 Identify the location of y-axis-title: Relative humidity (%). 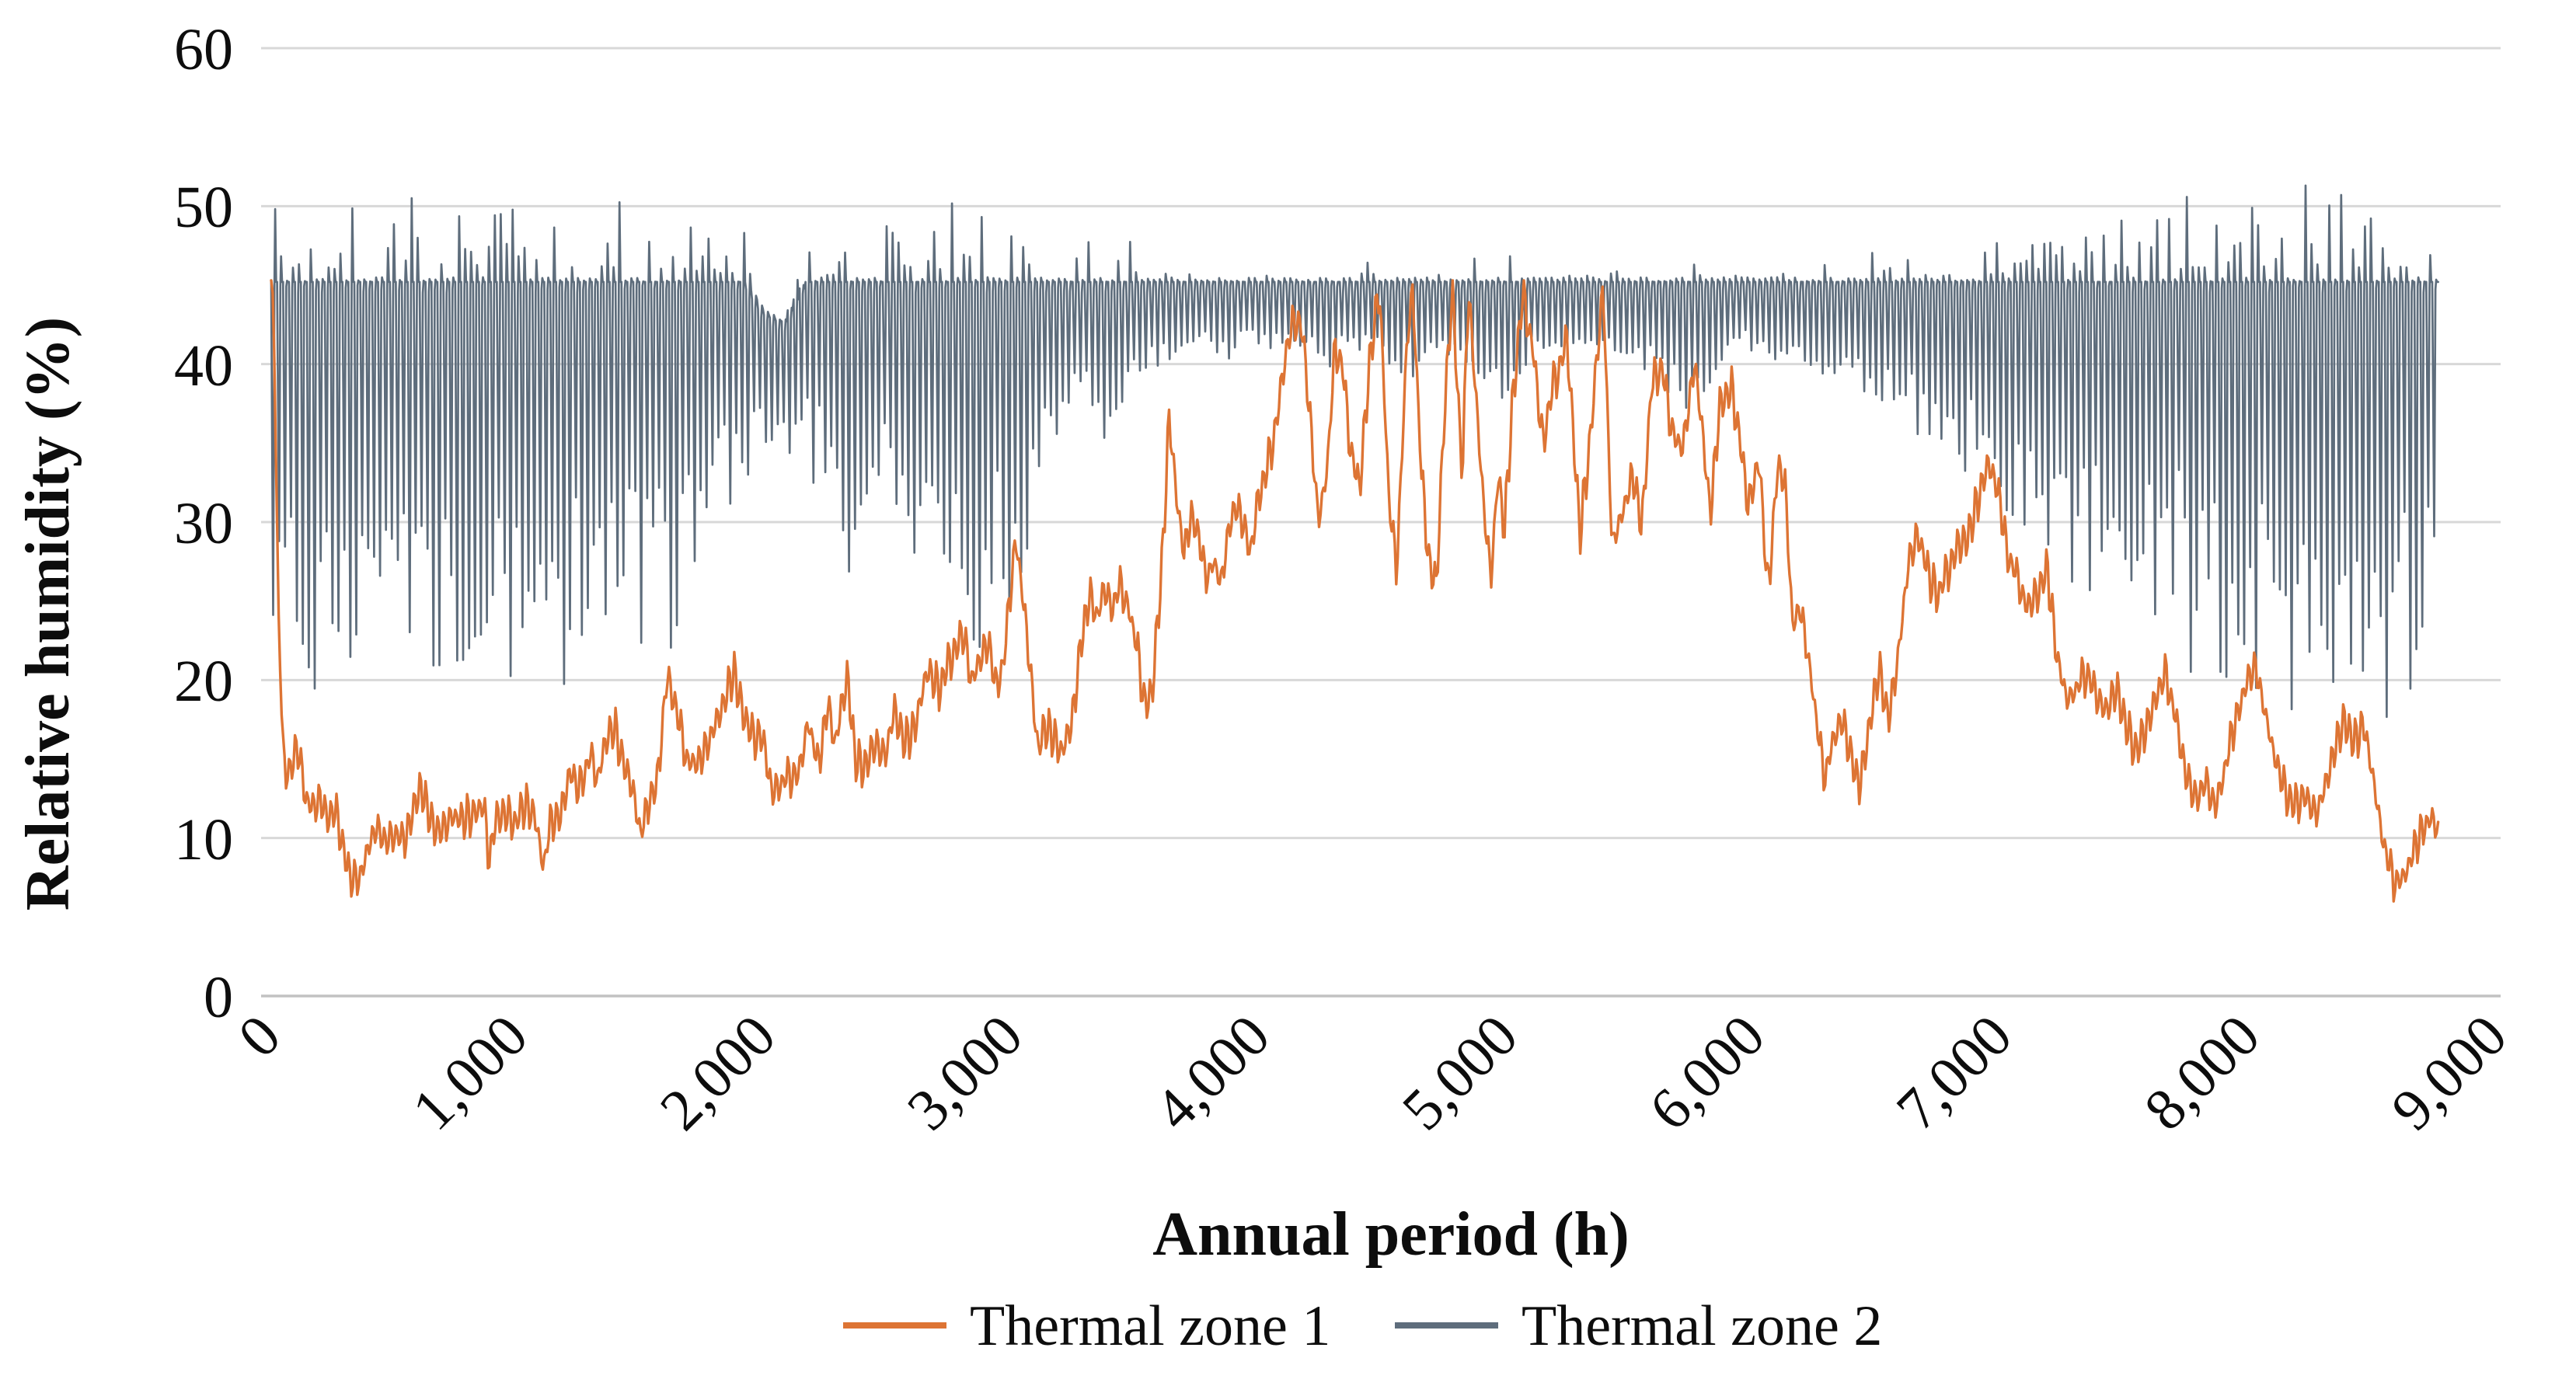
(48, 614).